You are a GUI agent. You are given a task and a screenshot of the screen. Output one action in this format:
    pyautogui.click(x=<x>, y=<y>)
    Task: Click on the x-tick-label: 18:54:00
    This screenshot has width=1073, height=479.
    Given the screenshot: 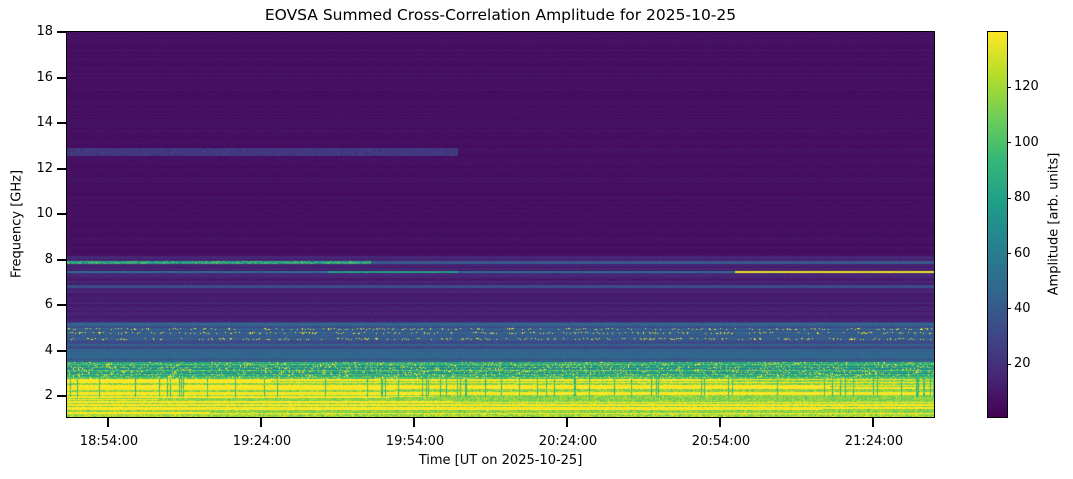 What is the action you would take?
    pyautogui.click(x=109, y=441)
    